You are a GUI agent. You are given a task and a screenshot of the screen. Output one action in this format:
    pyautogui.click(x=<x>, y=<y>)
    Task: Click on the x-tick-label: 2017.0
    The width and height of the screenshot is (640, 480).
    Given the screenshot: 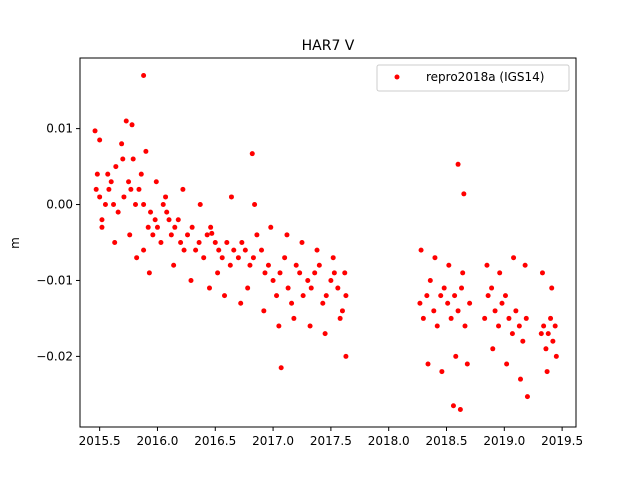 What is the action you would take?
    pyautogui.click(x=273, y=441)
    